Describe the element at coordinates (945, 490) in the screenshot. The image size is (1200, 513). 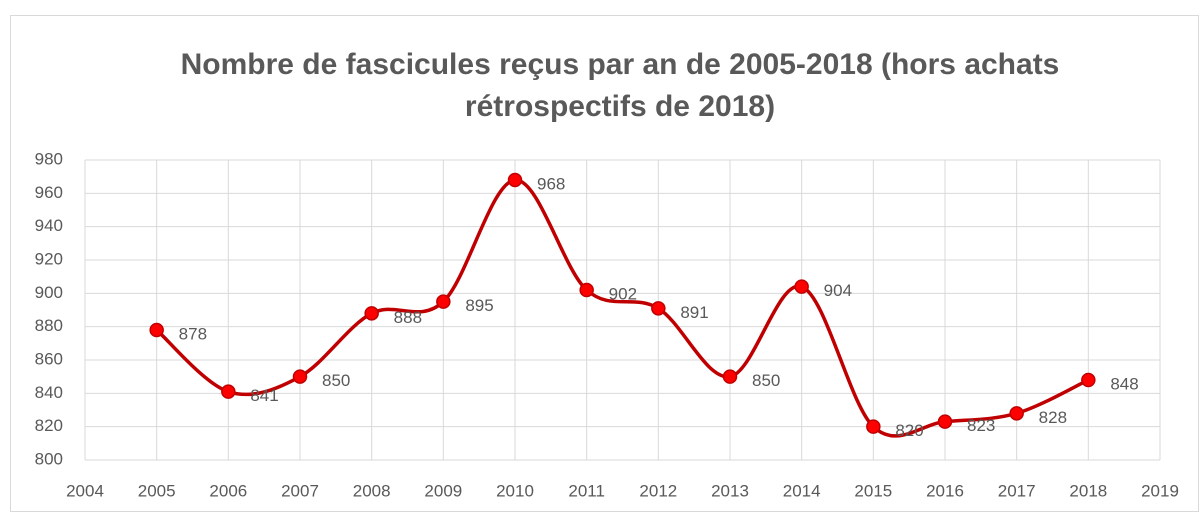
I see `x-tick-label: 2016` at that location.